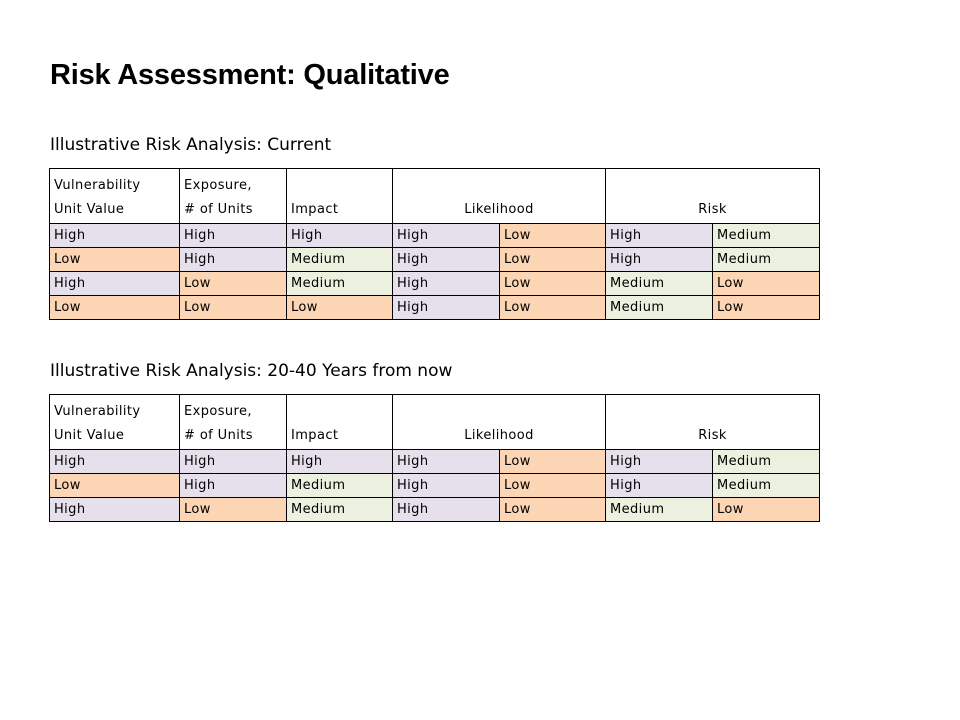 The image size is (960, 720). Describe the element at coordinates (250, 75) in the screenshot. I see `page-title: Risk Assessment: Qualitative` at that location.